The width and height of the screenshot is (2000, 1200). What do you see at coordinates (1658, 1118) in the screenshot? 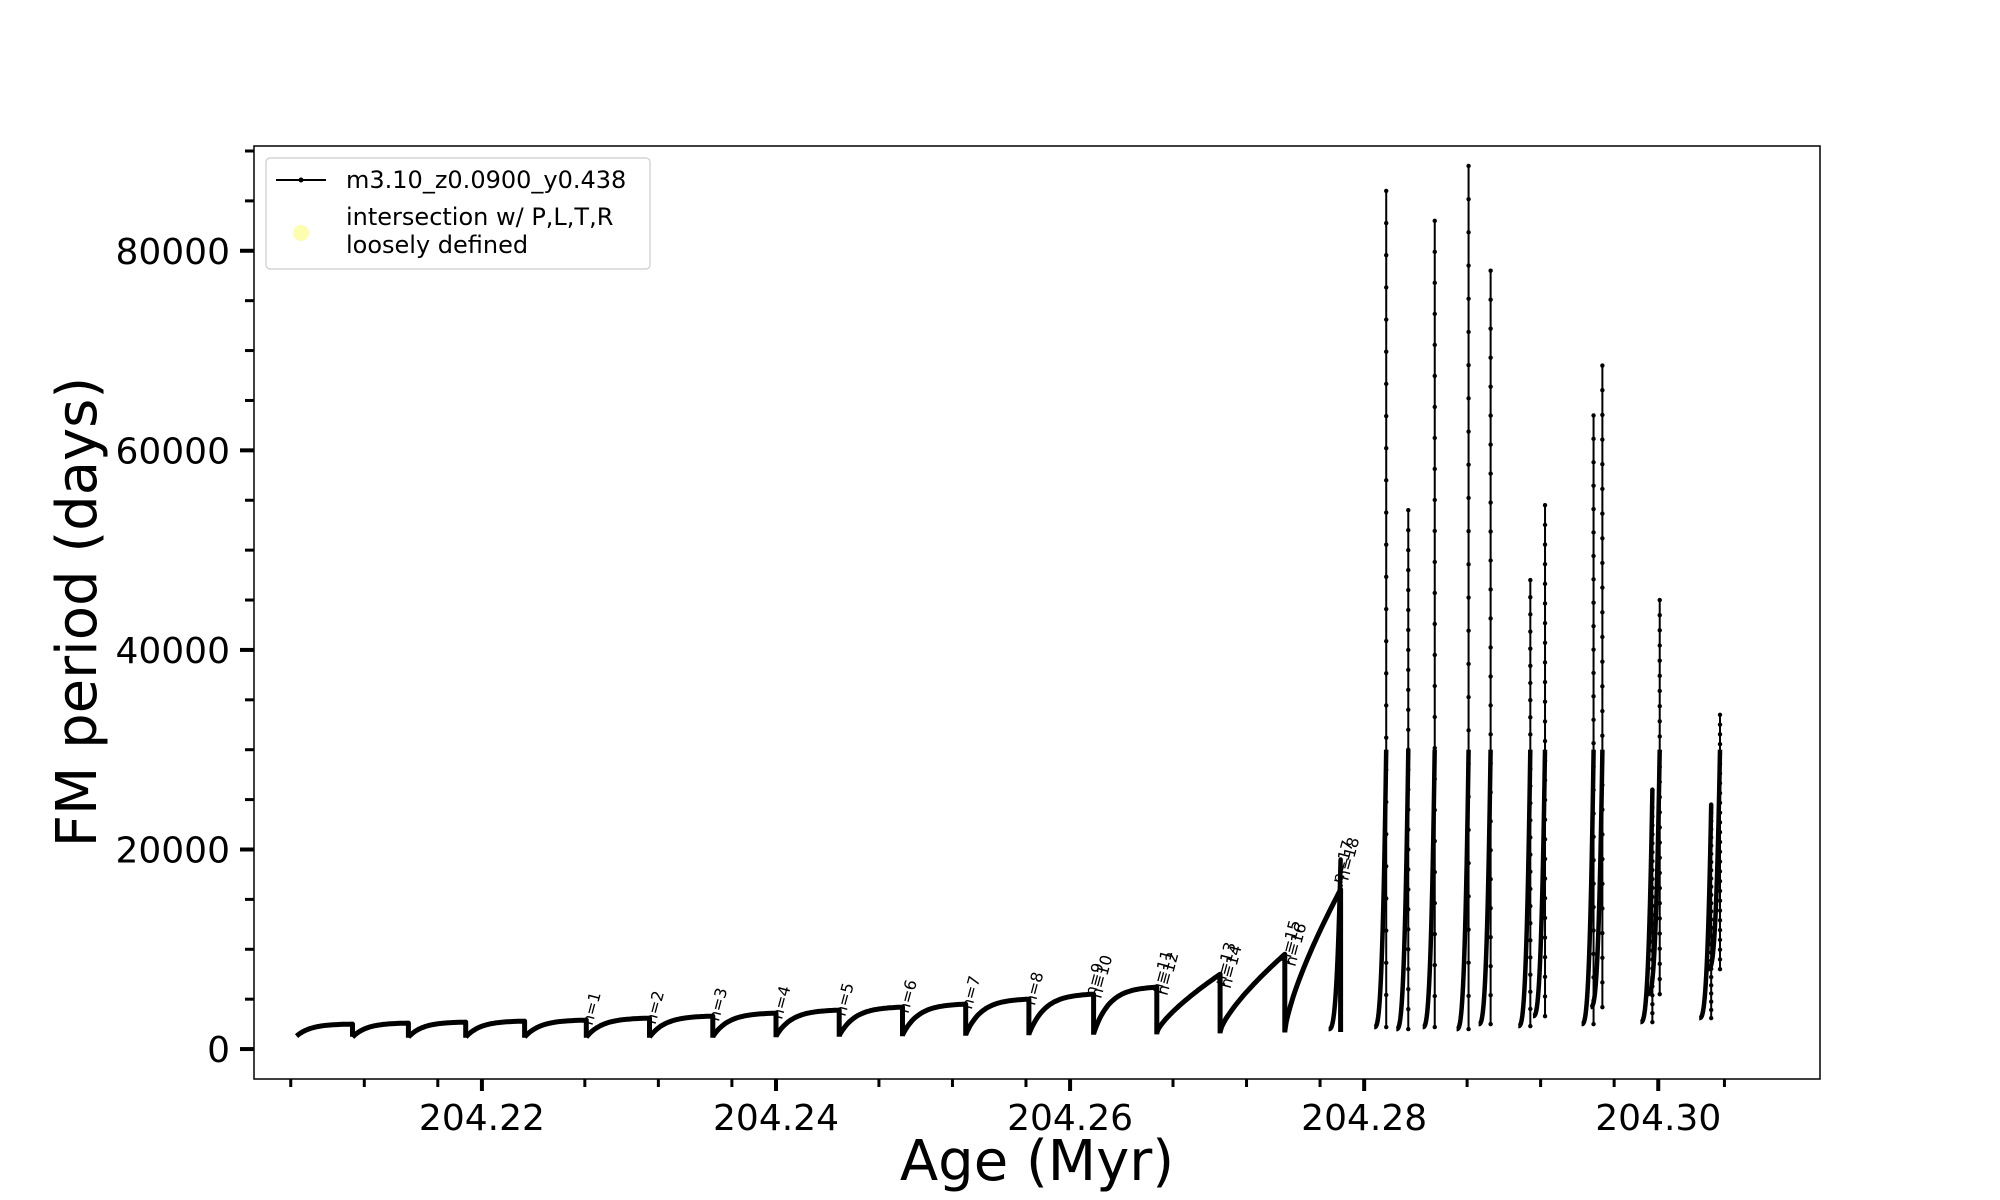
I see `x-tick-label: 204.30` at bounding box center [1658, 1118].